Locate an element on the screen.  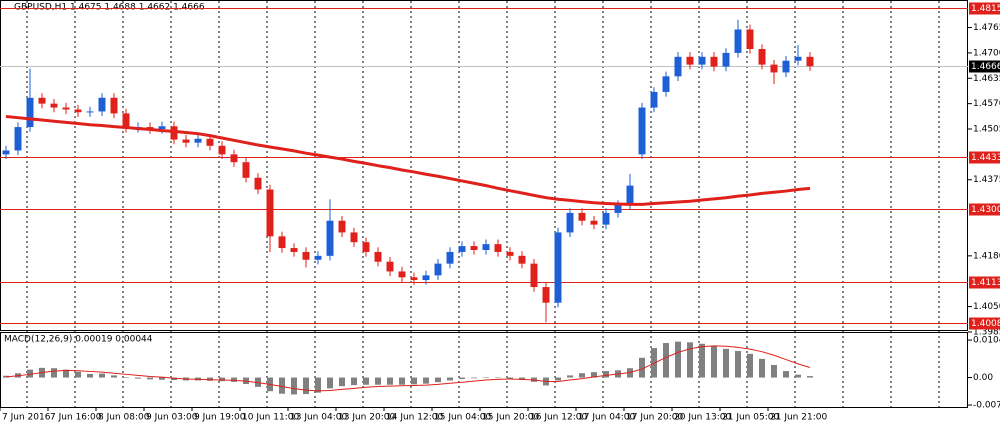
x-tick-label: 7 Jun 16:00 is located at coordinates (76, 418).